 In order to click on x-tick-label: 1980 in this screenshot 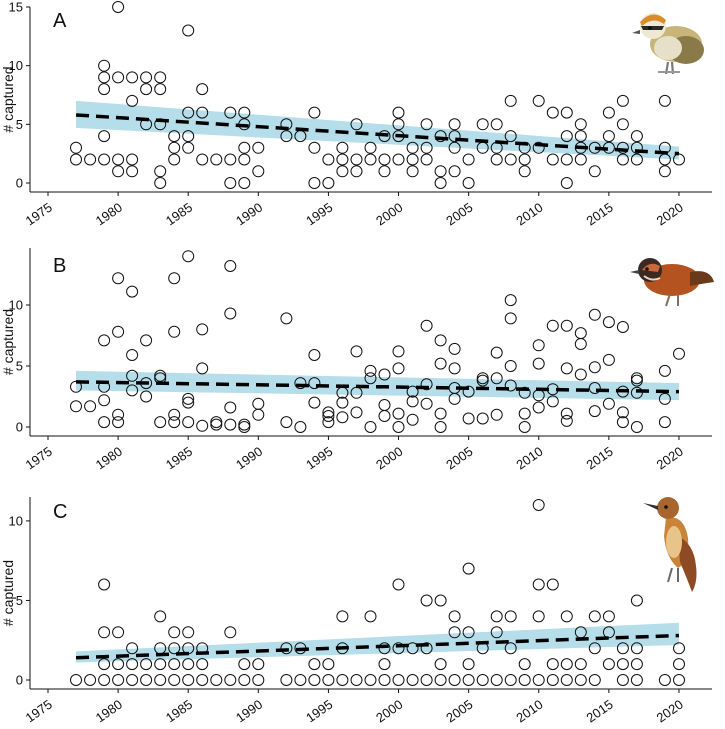, I will do `click(109, 214)`.